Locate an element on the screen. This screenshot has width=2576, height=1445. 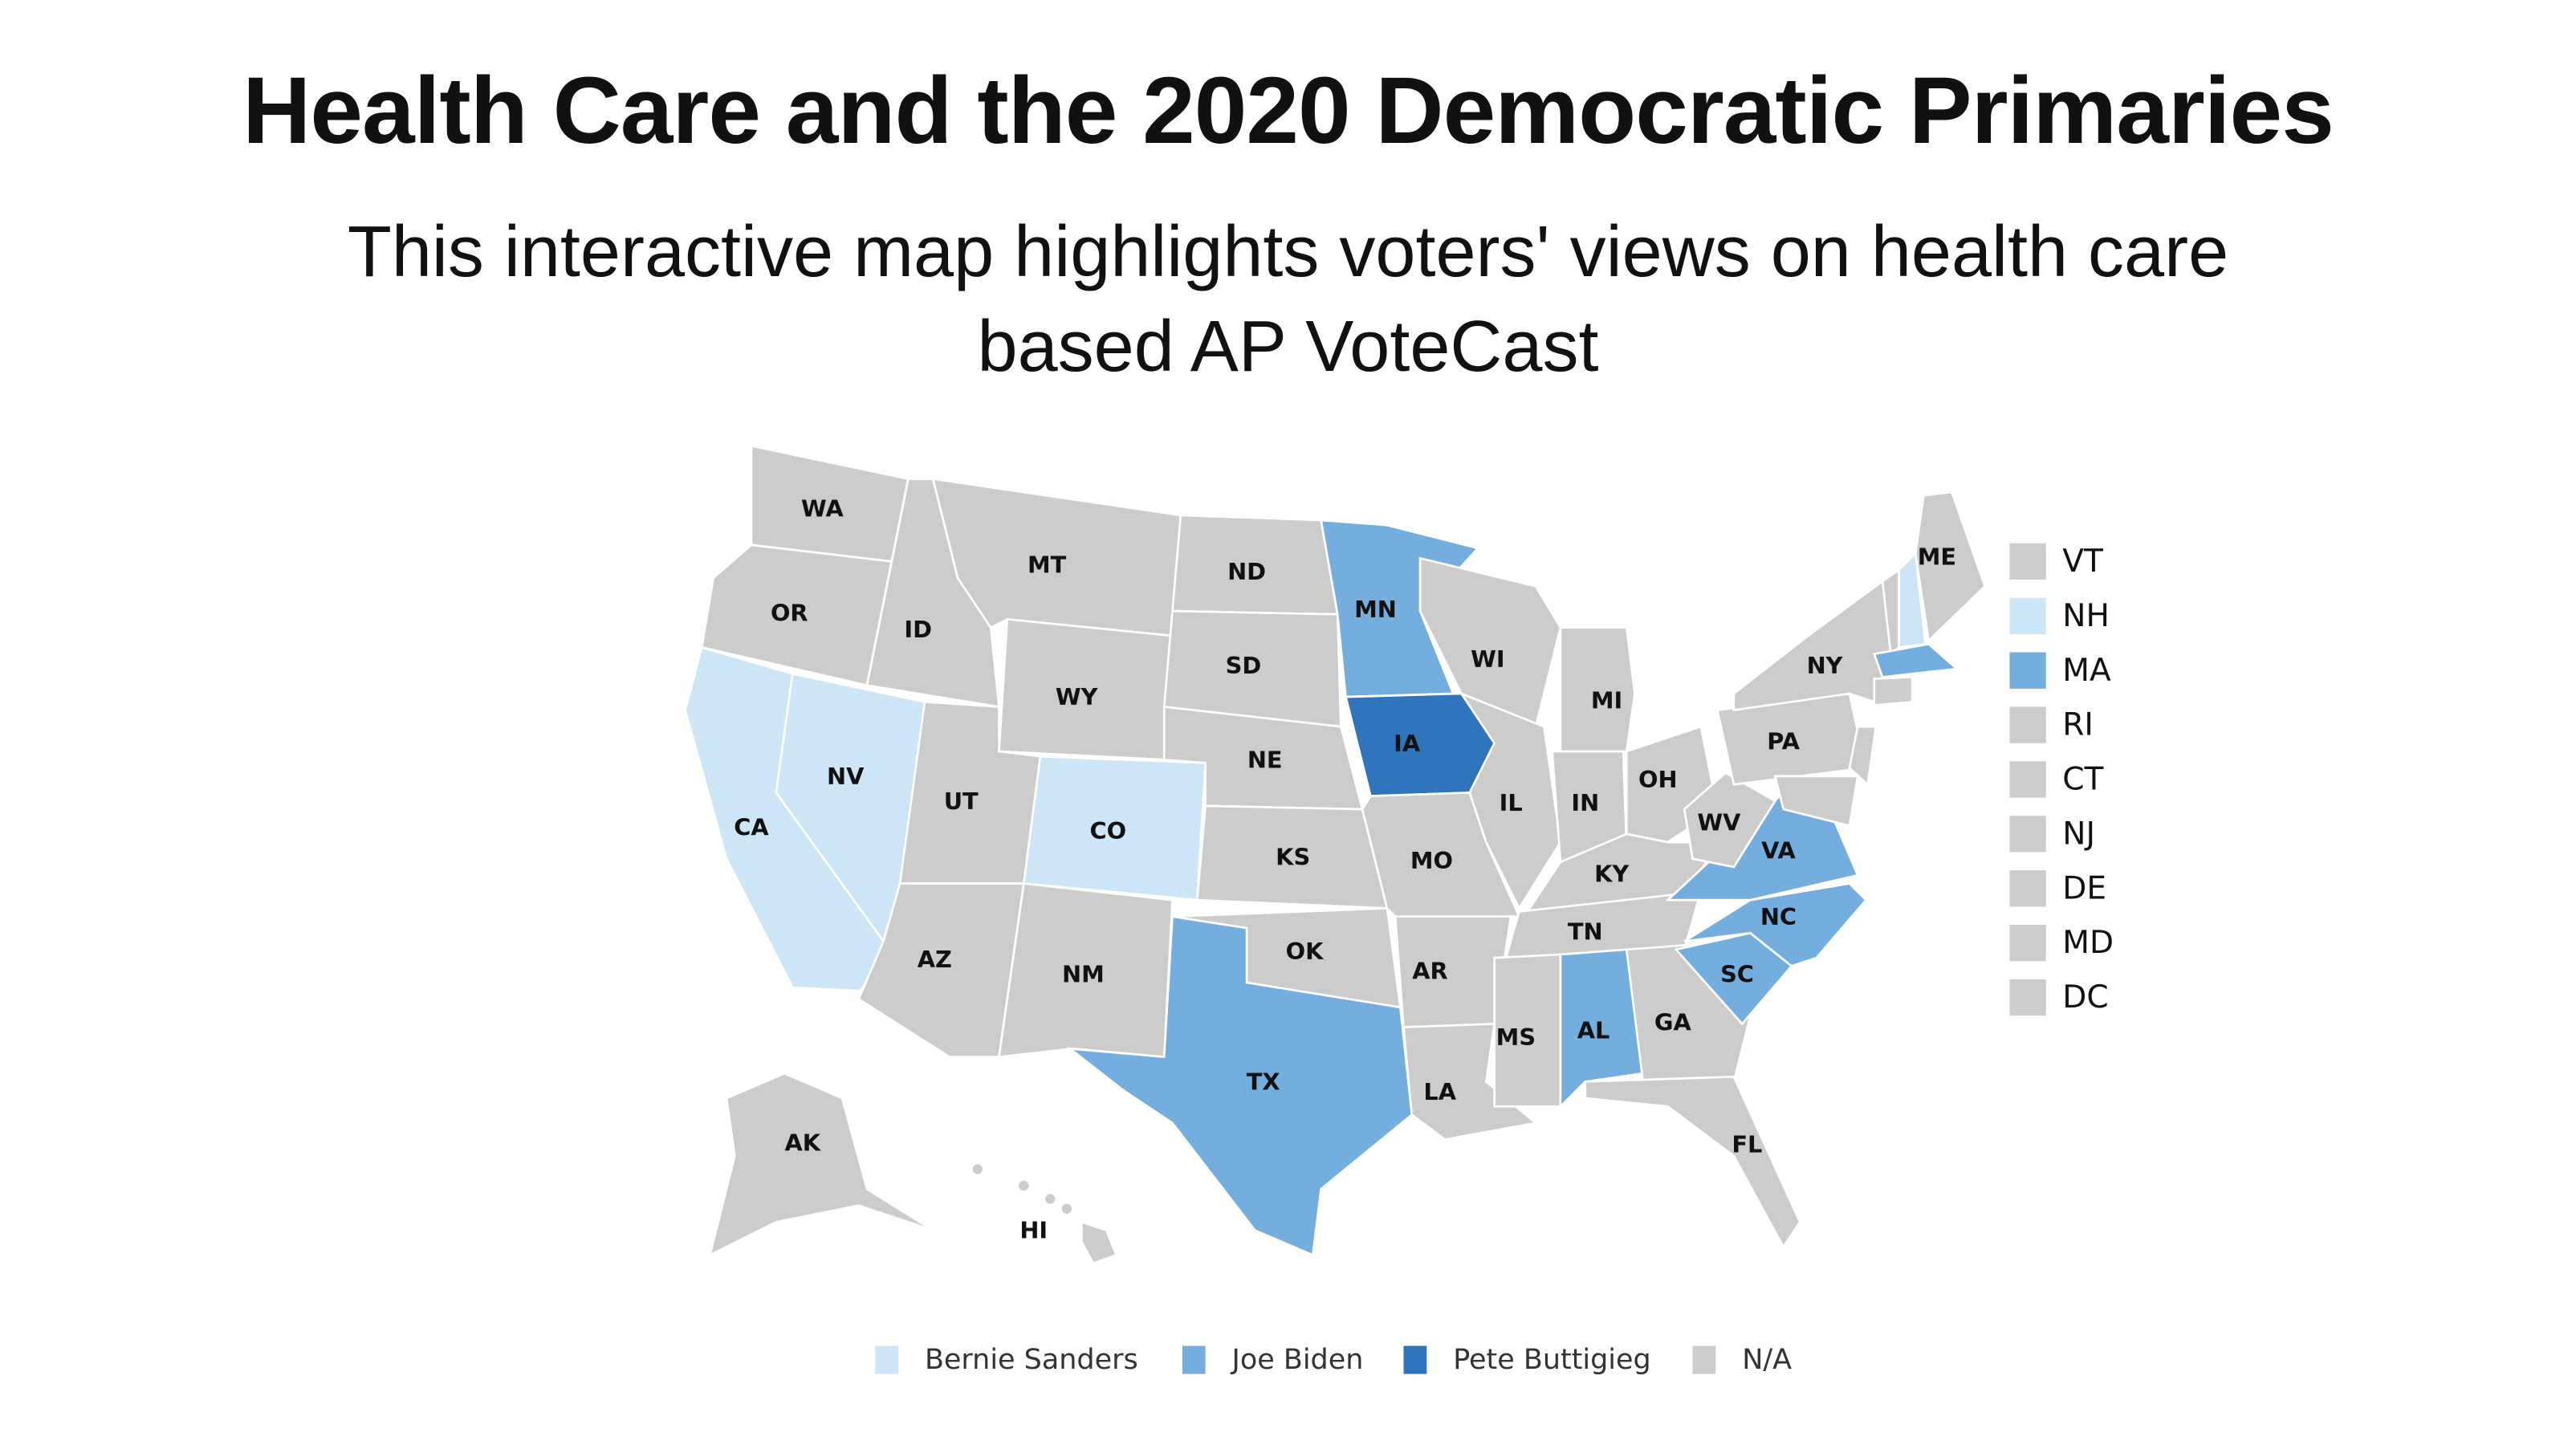
legend-label: N/A is located at coordinates (1767, 1360).